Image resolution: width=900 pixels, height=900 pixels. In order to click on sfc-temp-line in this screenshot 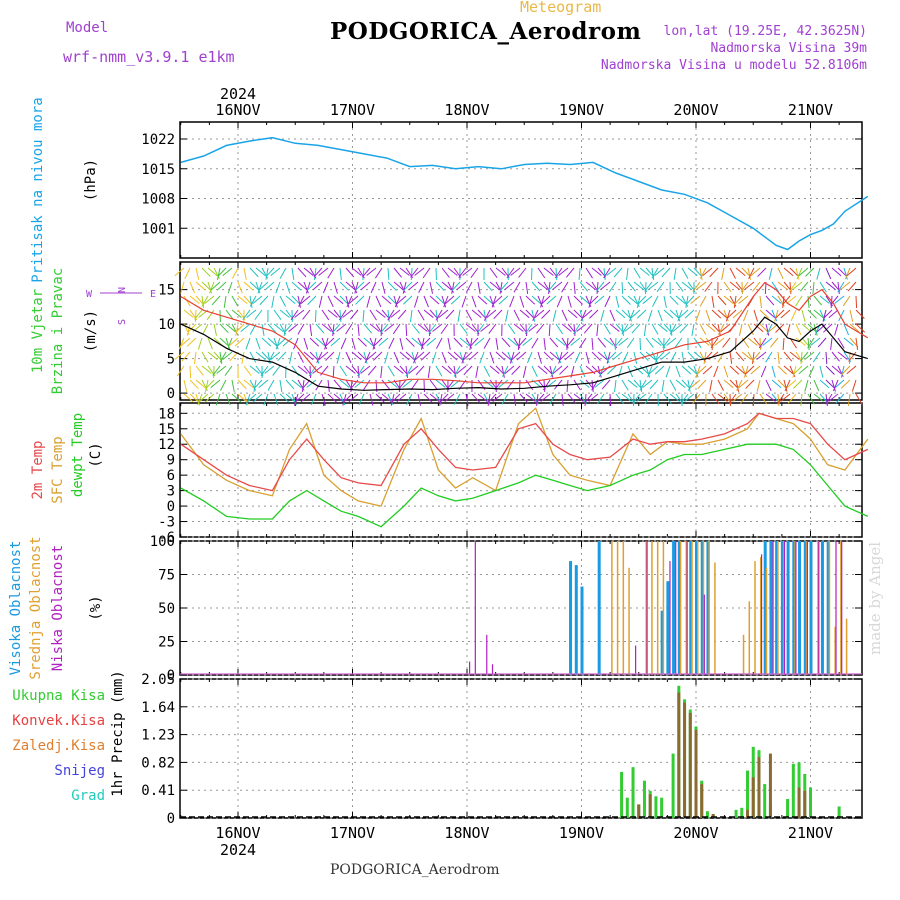, I will do `click(524, 457)`.